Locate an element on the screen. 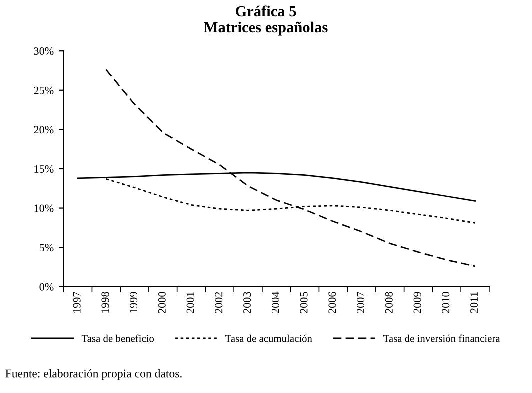 This screenshot has width=532, height=393. x-tick-label: 2002 is located at coordinates (219, 303).